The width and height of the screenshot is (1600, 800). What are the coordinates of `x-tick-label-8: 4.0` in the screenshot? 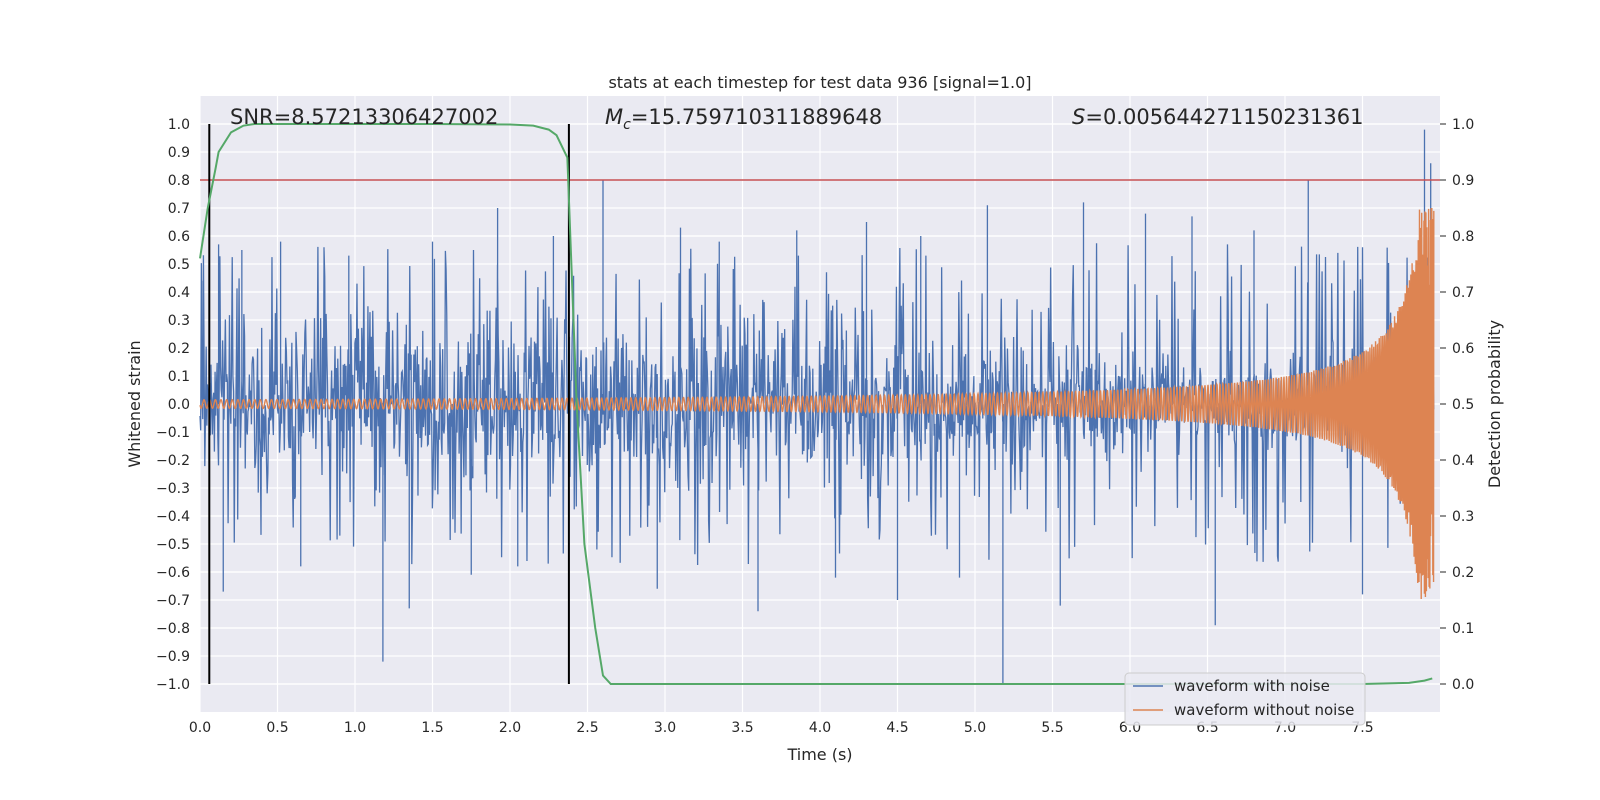 It's located at (820, 728).